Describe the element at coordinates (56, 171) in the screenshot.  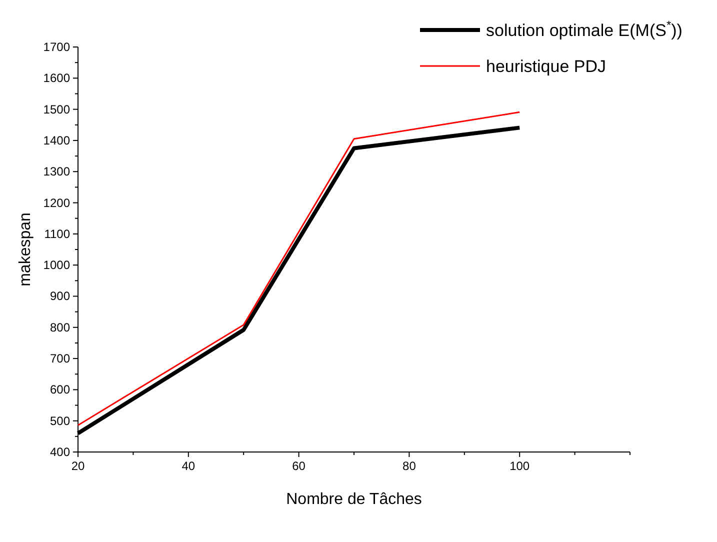
I see `y-tick-label: 1300` at that location.